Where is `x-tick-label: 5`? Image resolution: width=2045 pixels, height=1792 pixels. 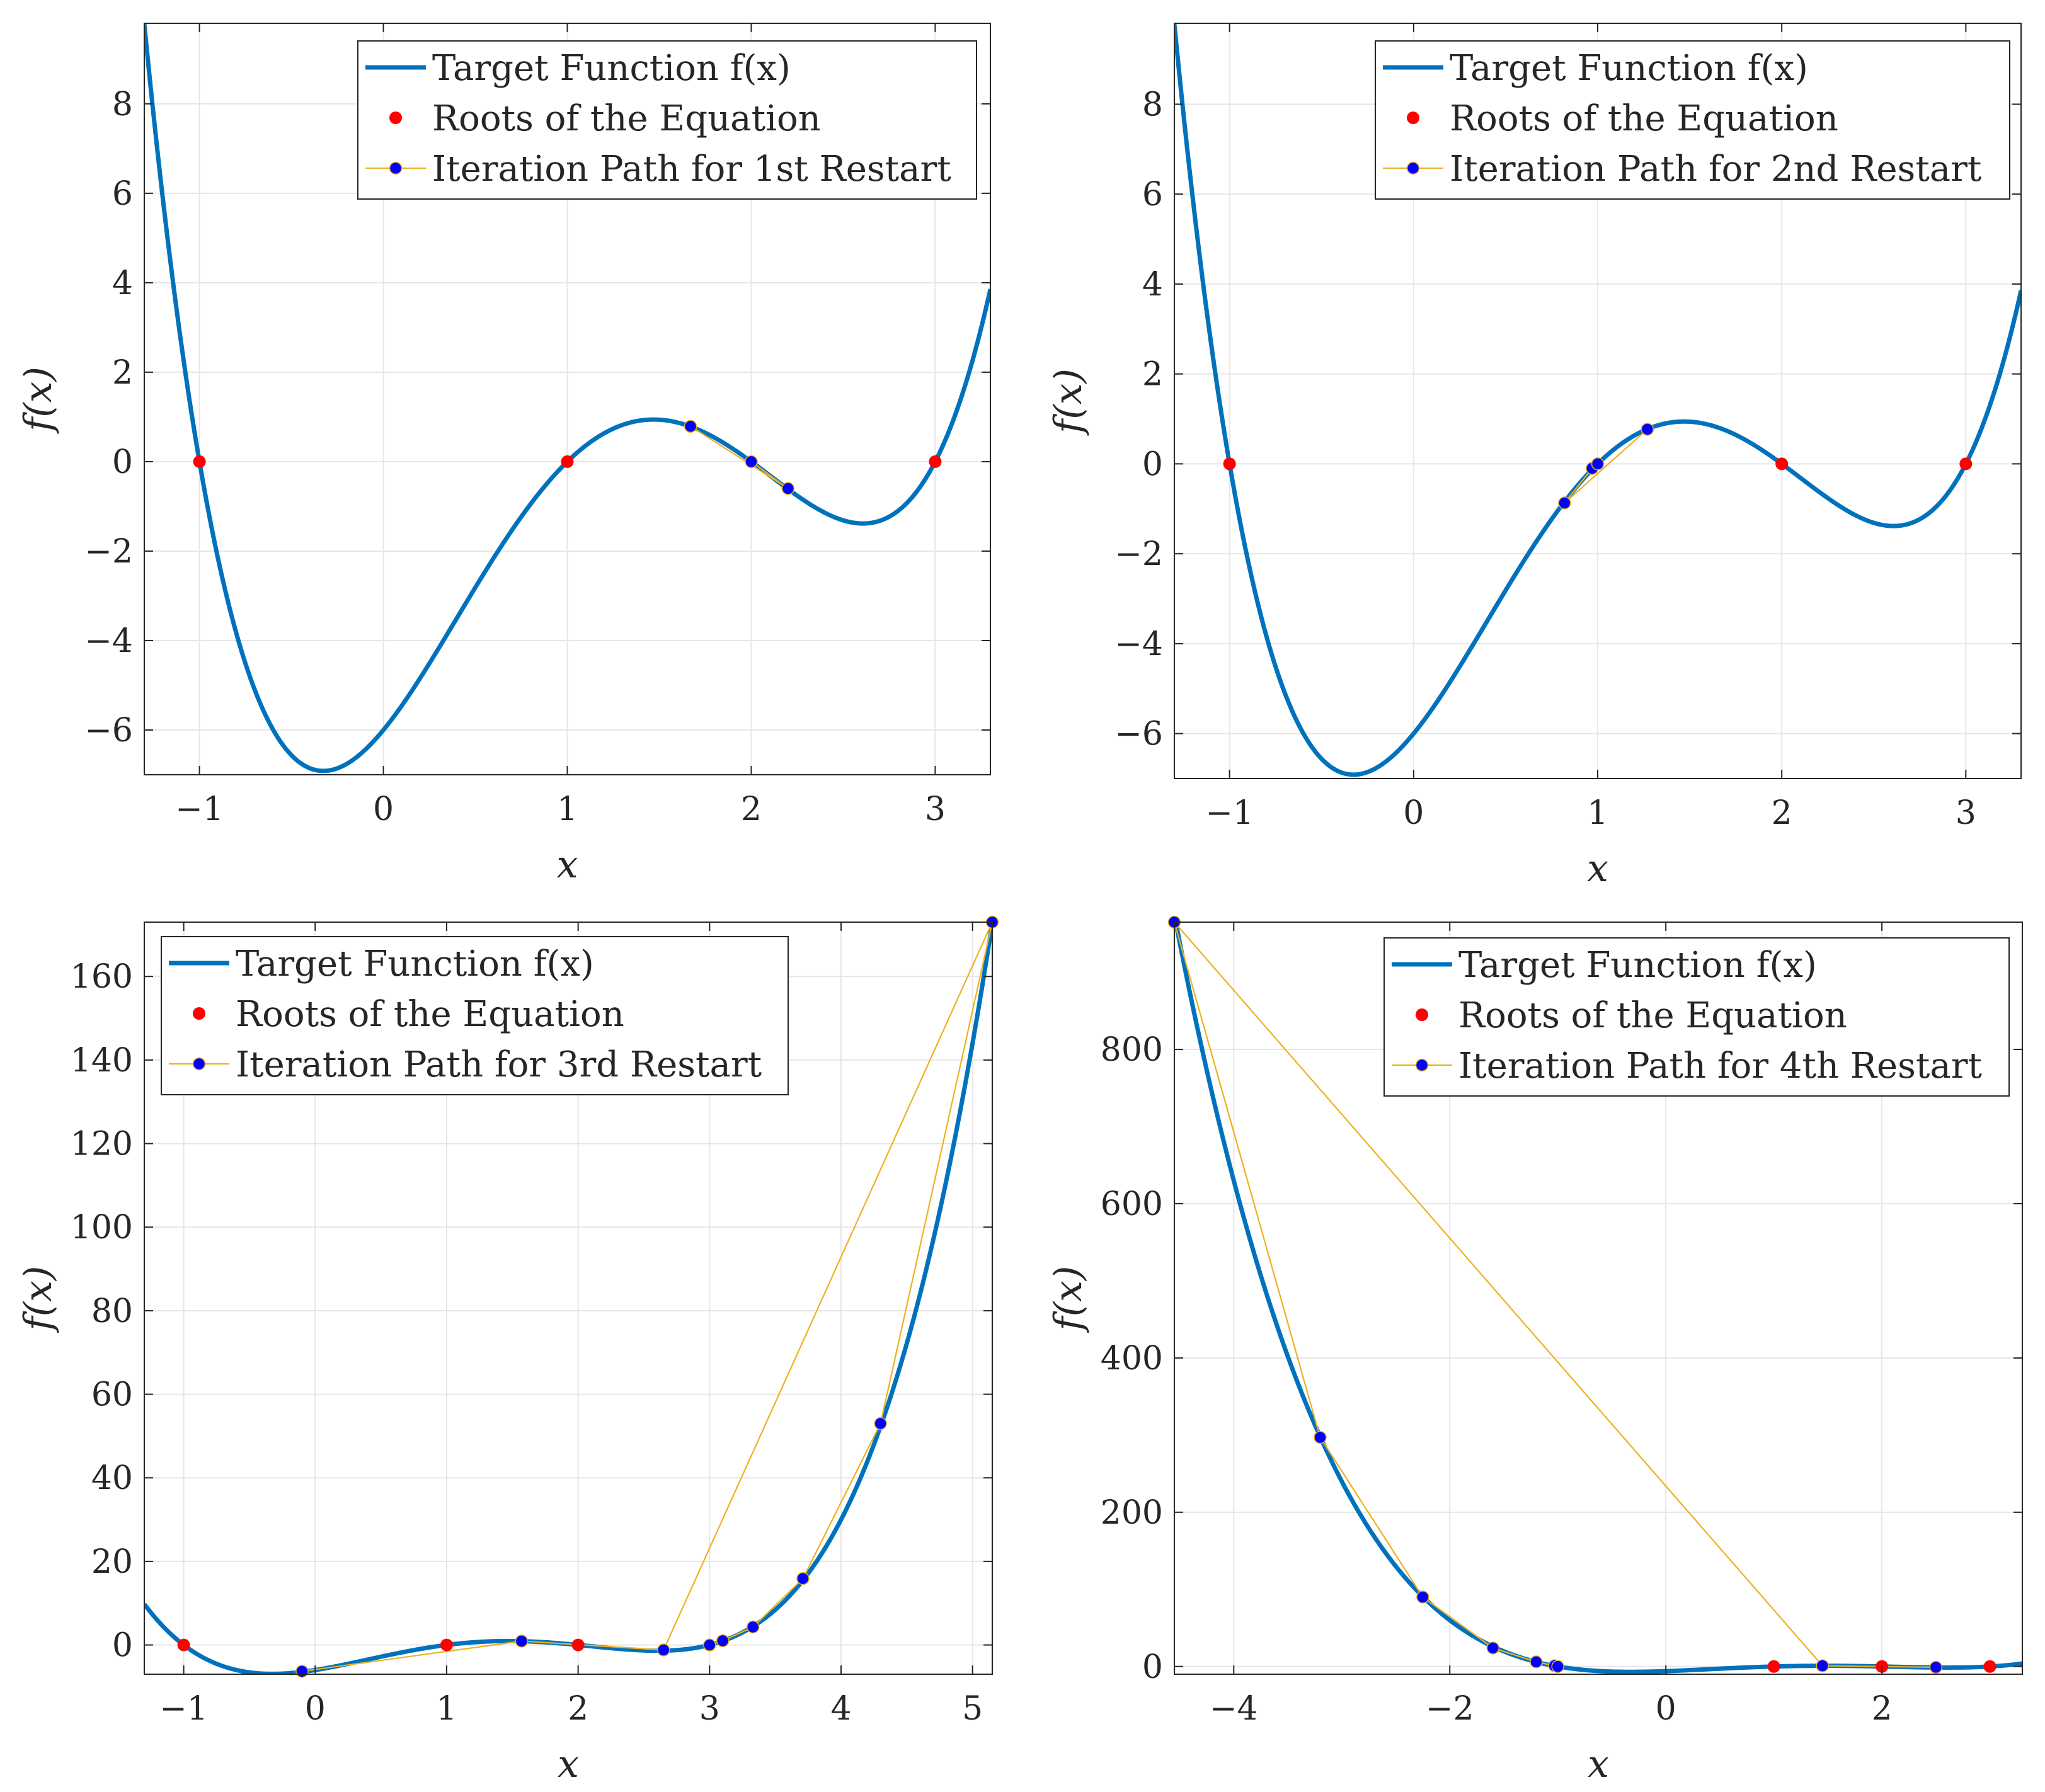 x-tick-label: 5 is located at coordinates (972, 1709).